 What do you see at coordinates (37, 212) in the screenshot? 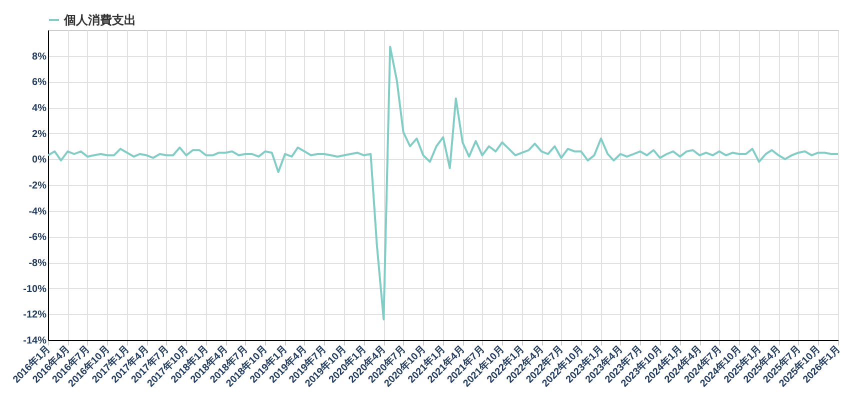
I see `y-tick-label: -4%` at bounding box center [37, 212].